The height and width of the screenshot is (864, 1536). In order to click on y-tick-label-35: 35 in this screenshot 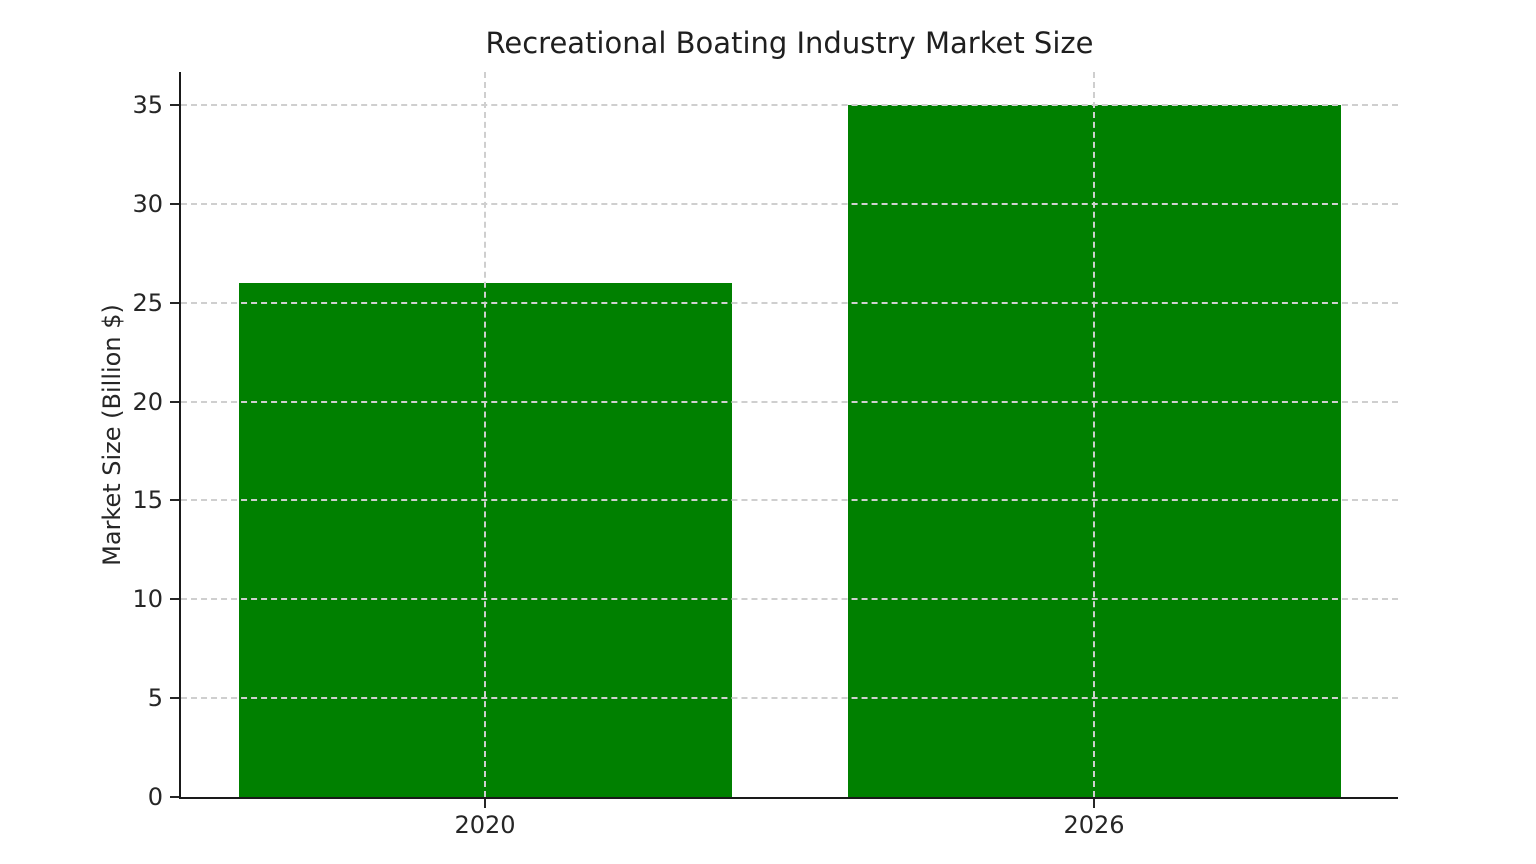, I will do `click(147, 105)`.